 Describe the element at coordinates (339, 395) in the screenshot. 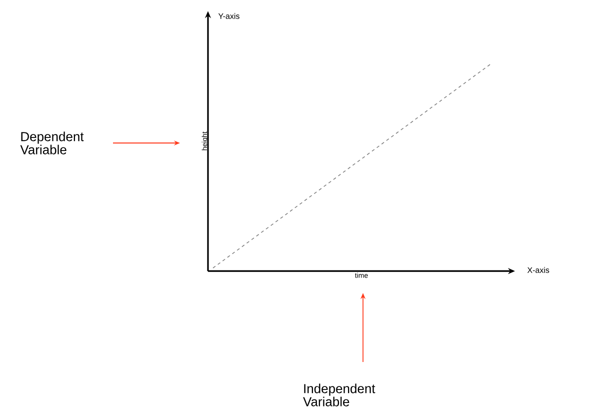

I see `text: Independent Variable` at that location.